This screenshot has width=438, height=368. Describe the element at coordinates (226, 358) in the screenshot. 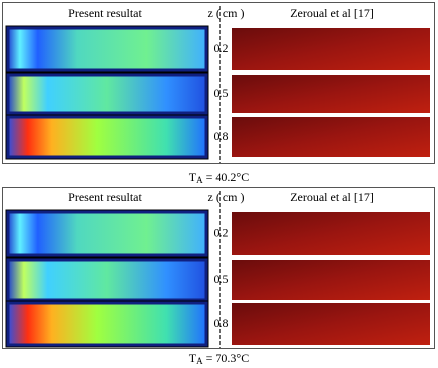

I see `caption-value: = 70.3°C` at that location.